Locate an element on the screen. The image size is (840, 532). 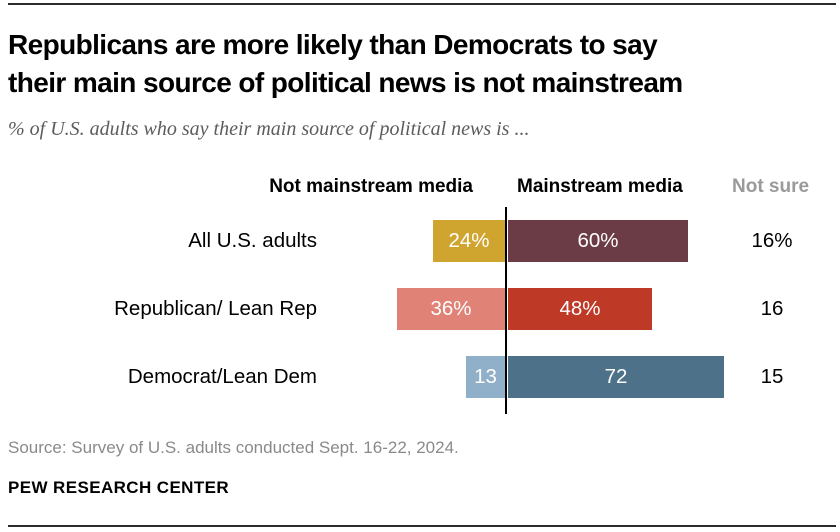
bar-value-label: 60% is located at coordinates (598, 240).